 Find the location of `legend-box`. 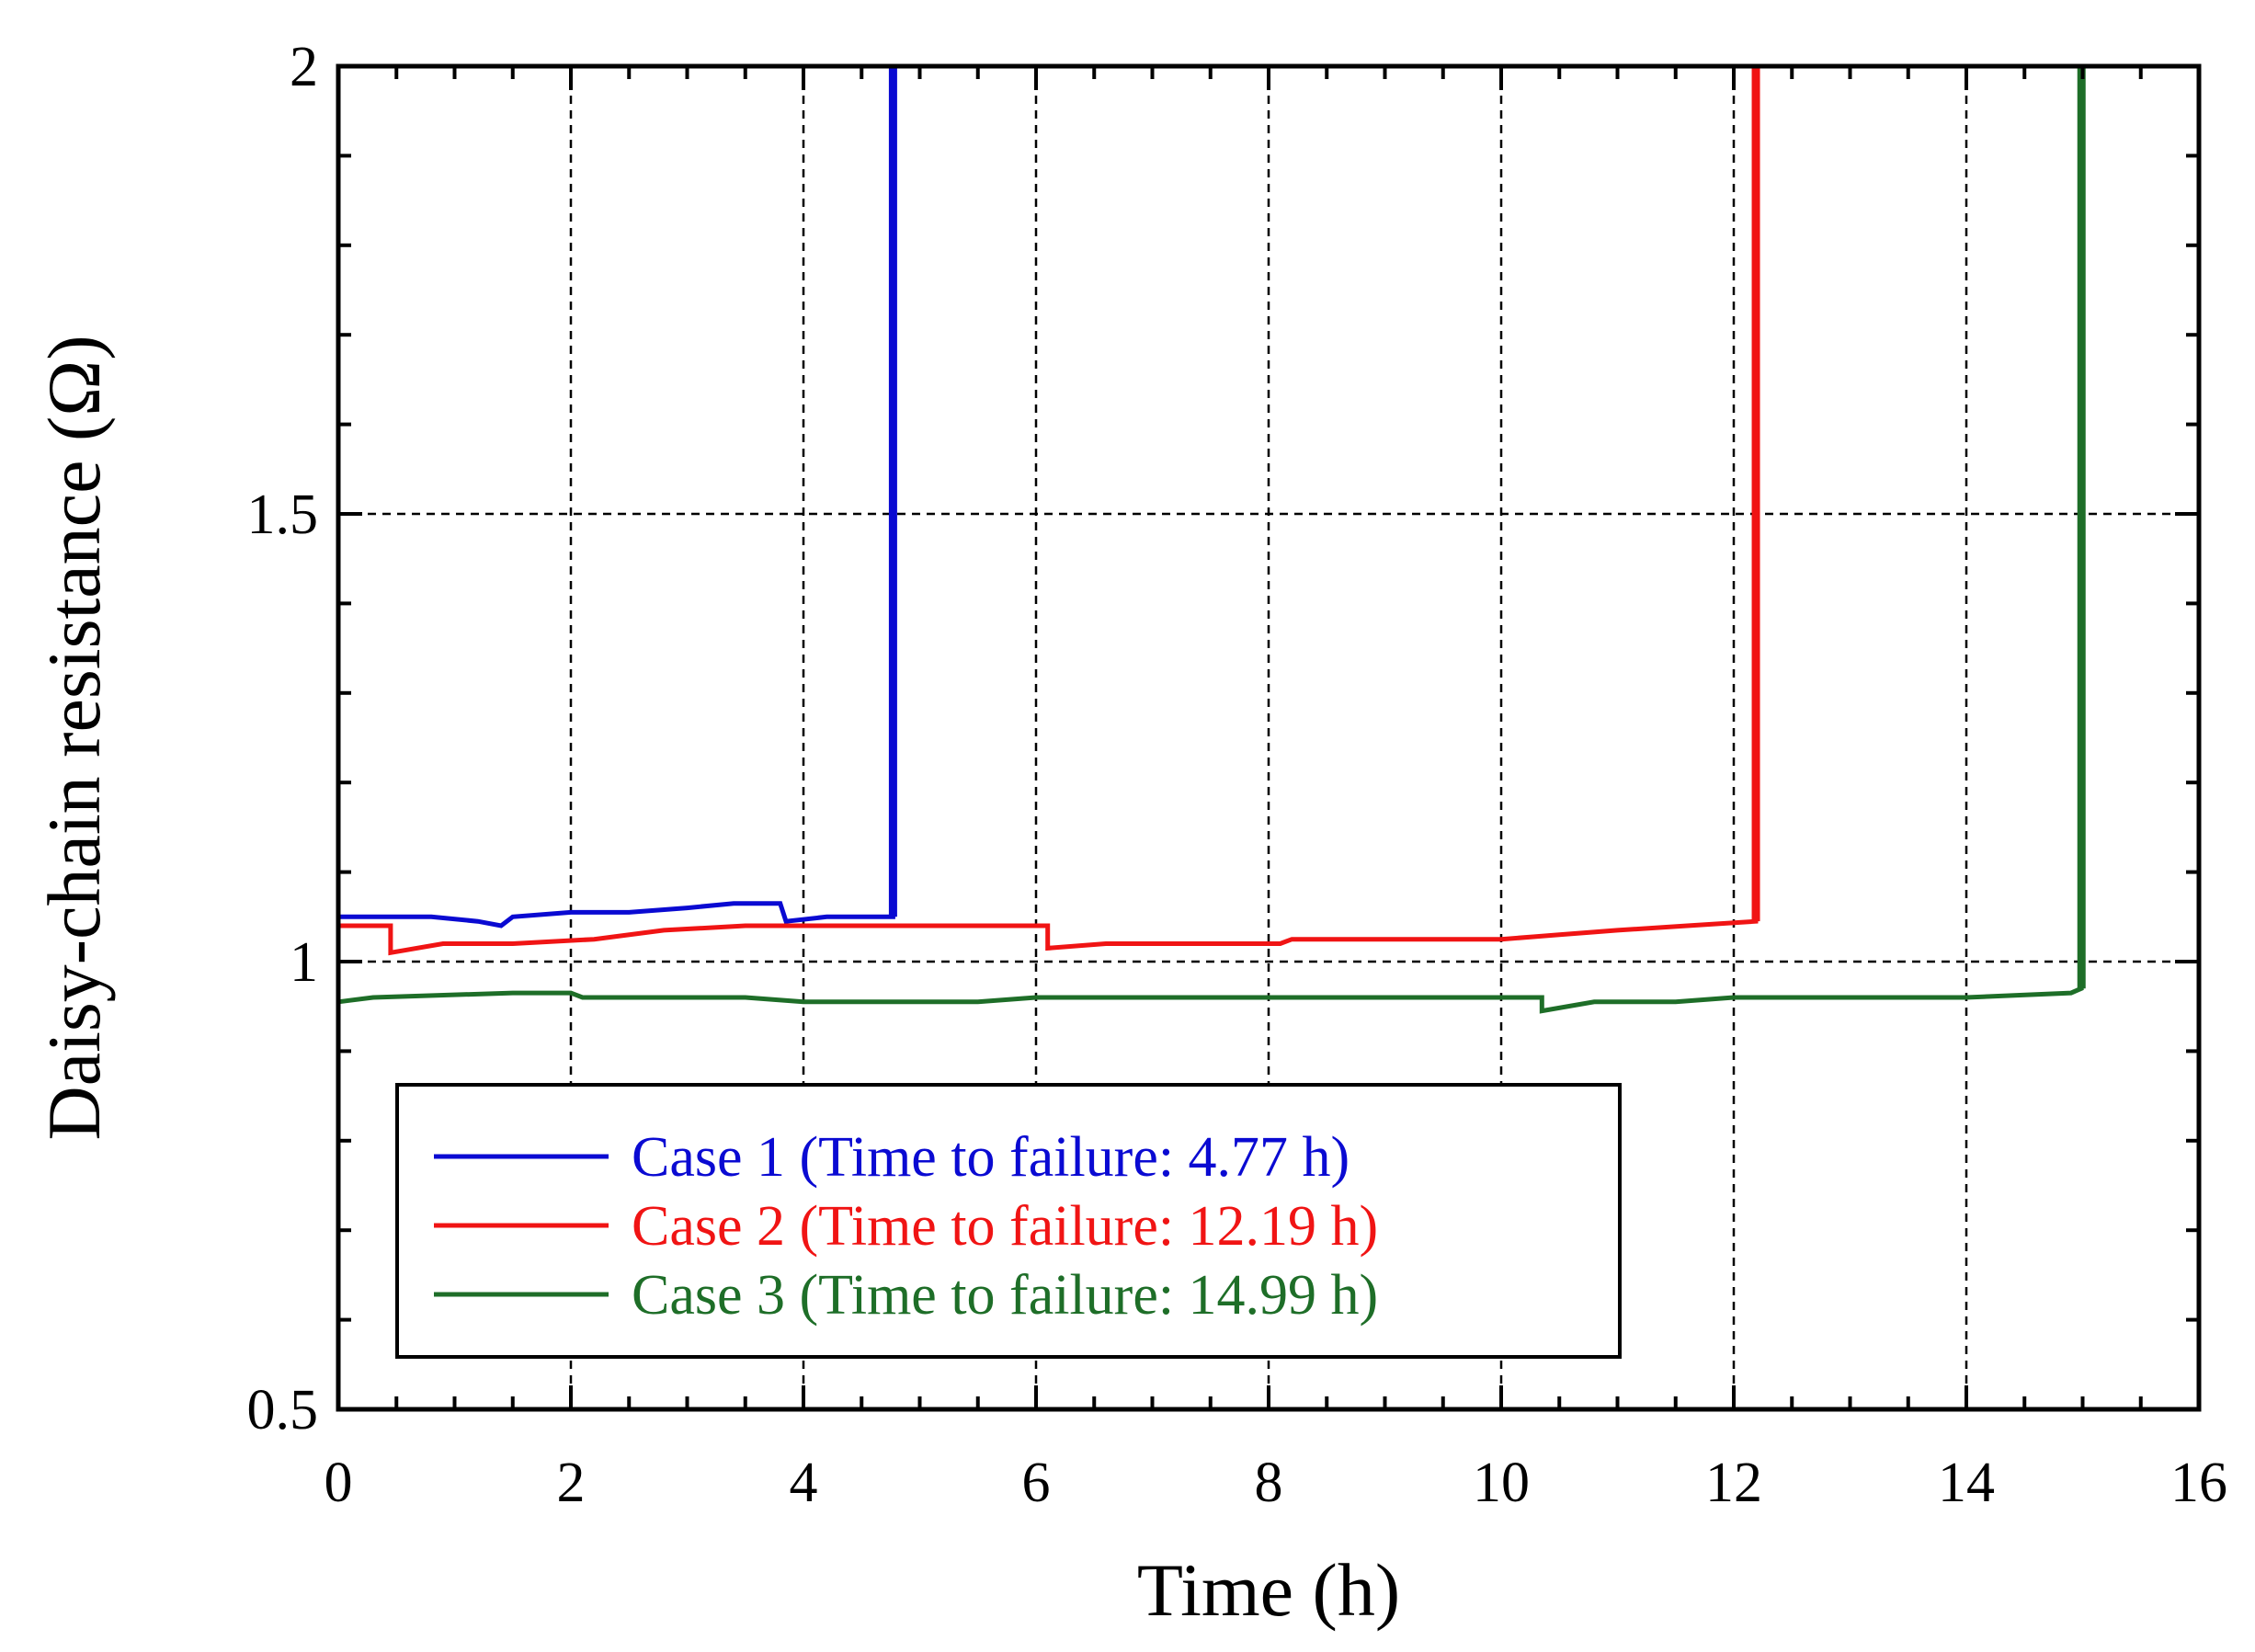

legend-box is located at coordinates (1009, 1221).